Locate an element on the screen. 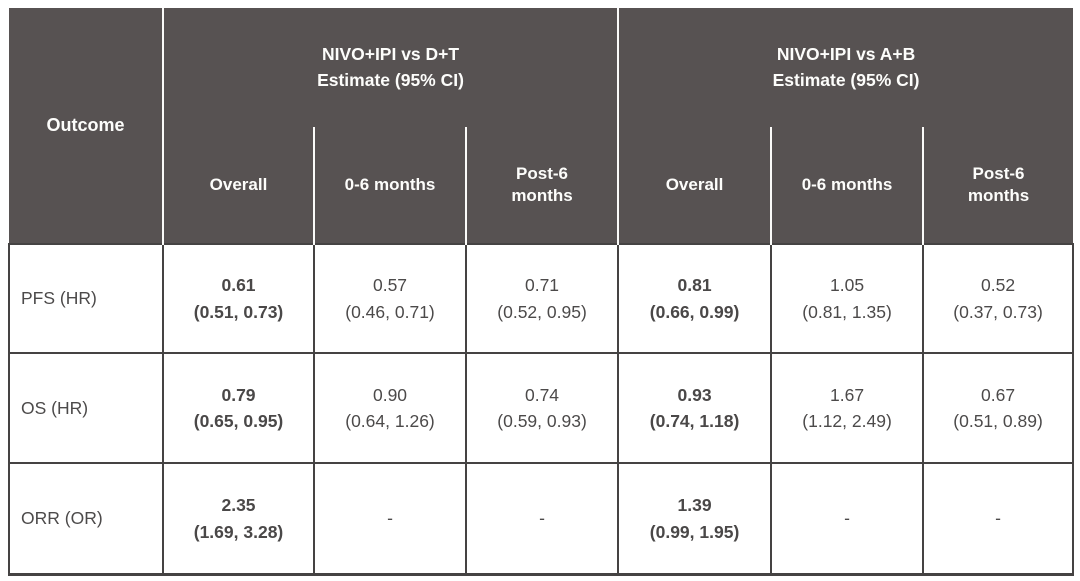 The image size is (1080, 581). header-outcome: Outcome is located at coordinates (86, 126).